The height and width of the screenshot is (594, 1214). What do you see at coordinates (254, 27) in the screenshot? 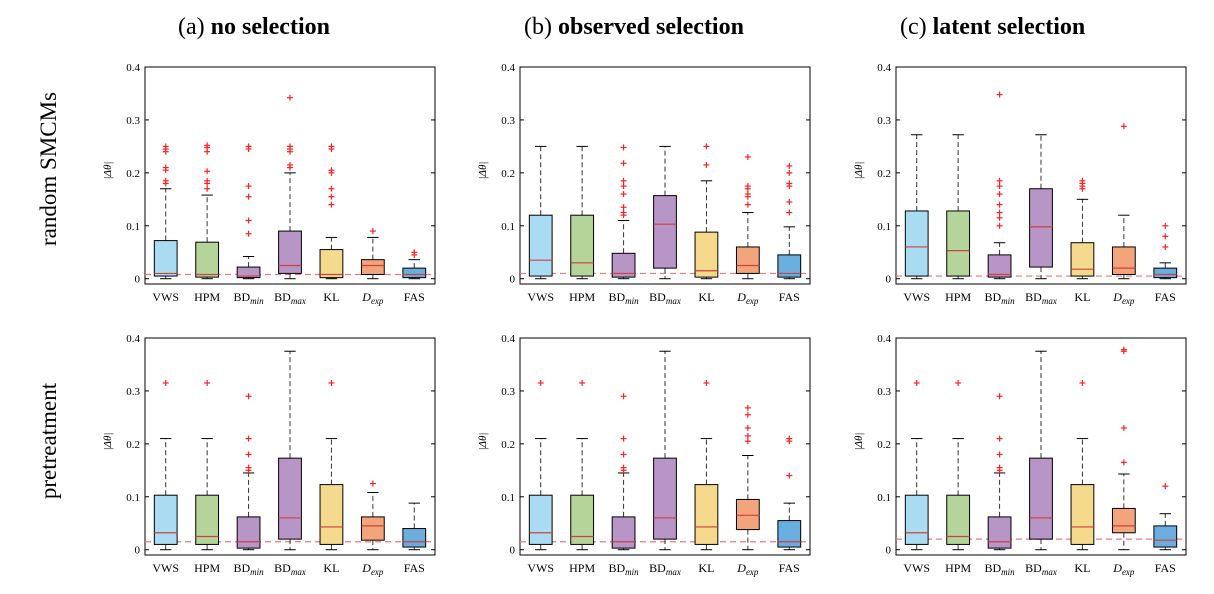
I see `column-title-a: (a) no selection` at bounding box center [254, 27].